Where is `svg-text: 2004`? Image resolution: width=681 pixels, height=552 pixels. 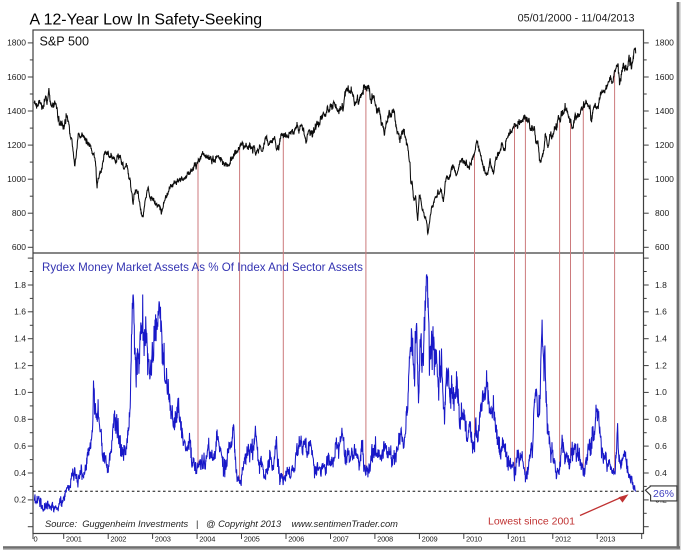 svg-text: 2004 is located at coordinates (207, 539).